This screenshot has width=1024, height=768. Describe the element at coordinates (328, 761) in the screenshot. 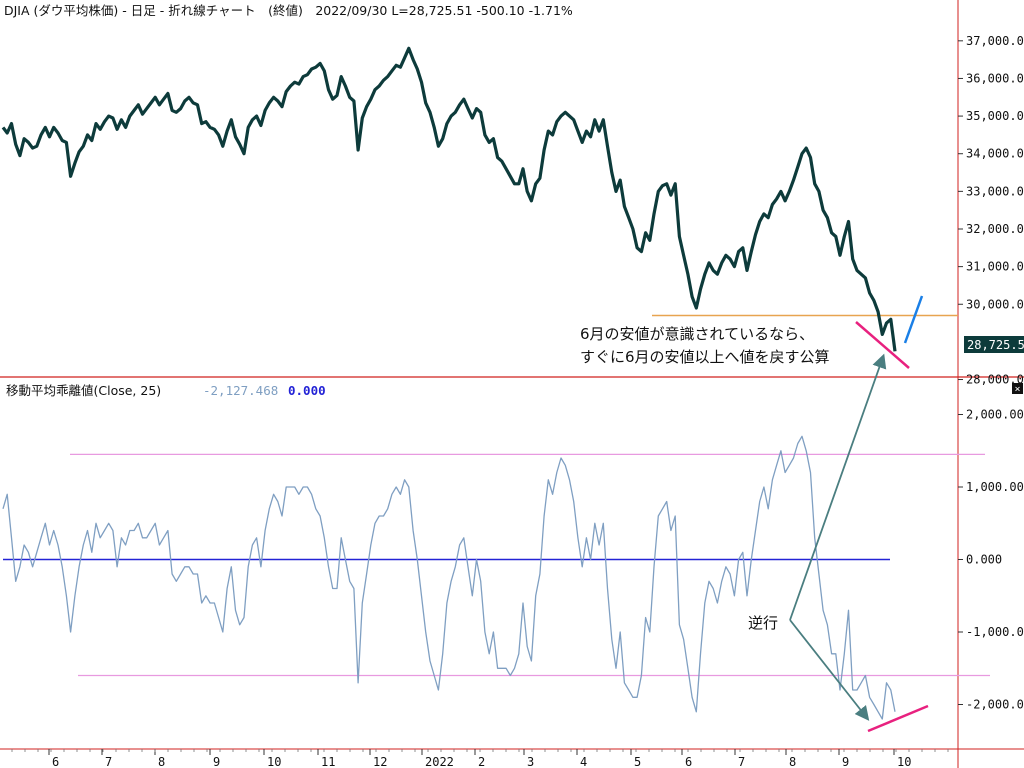

I see `time-tick-label: 11` at that location.